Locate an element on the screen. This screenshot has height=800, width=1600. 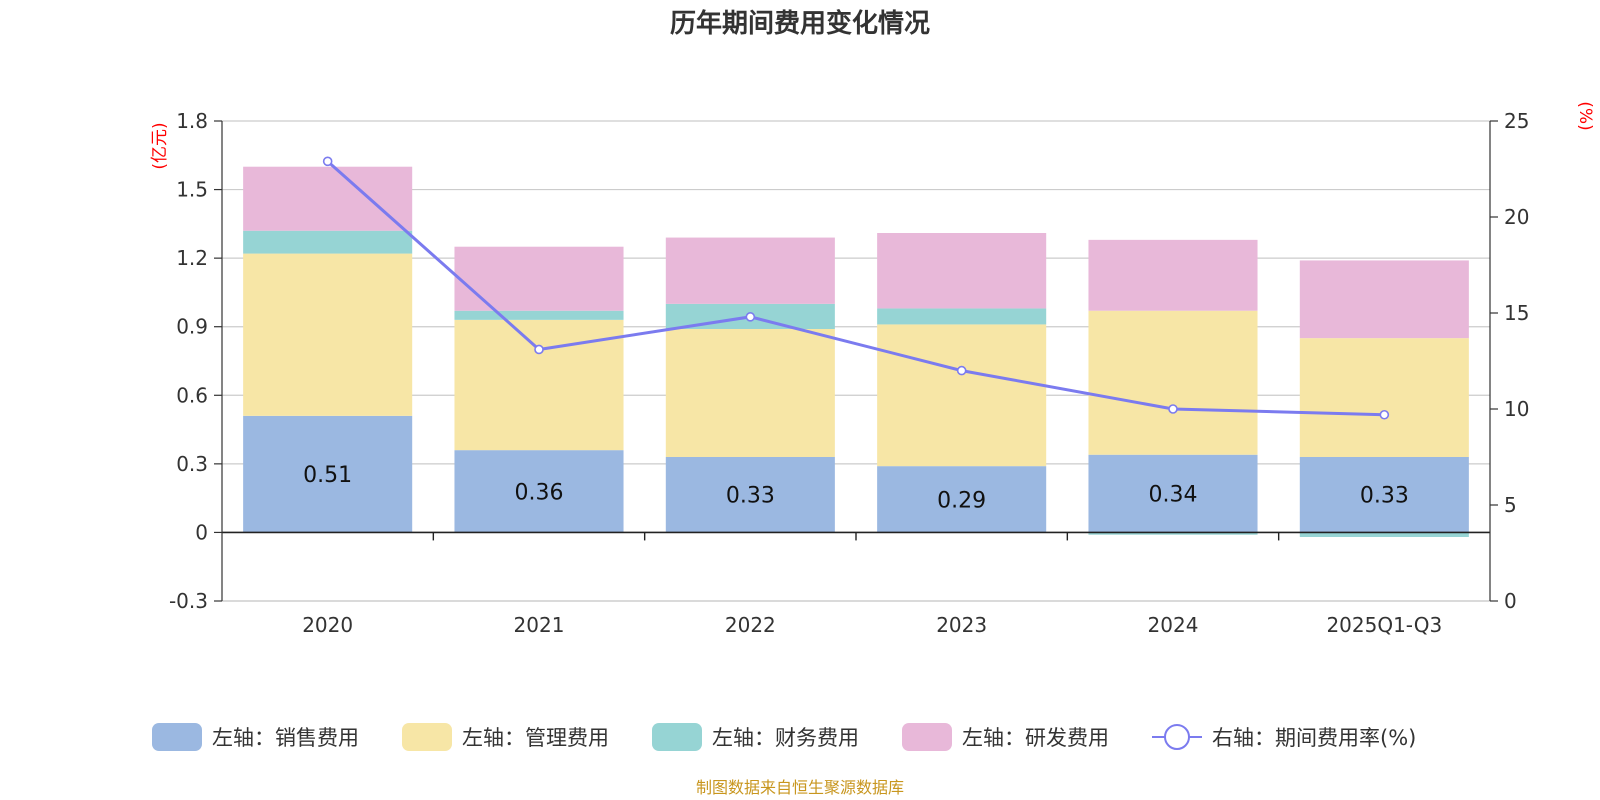
legend-label: 左轴：财务费用 is located at coordinates (785, 738).